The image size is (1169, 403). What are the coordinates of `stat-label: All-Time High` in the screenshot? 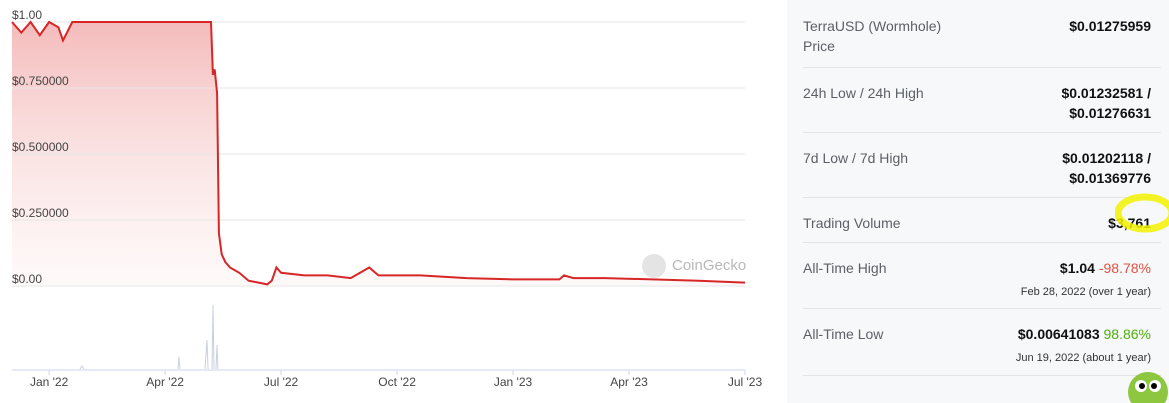 It's located at (845, 268).